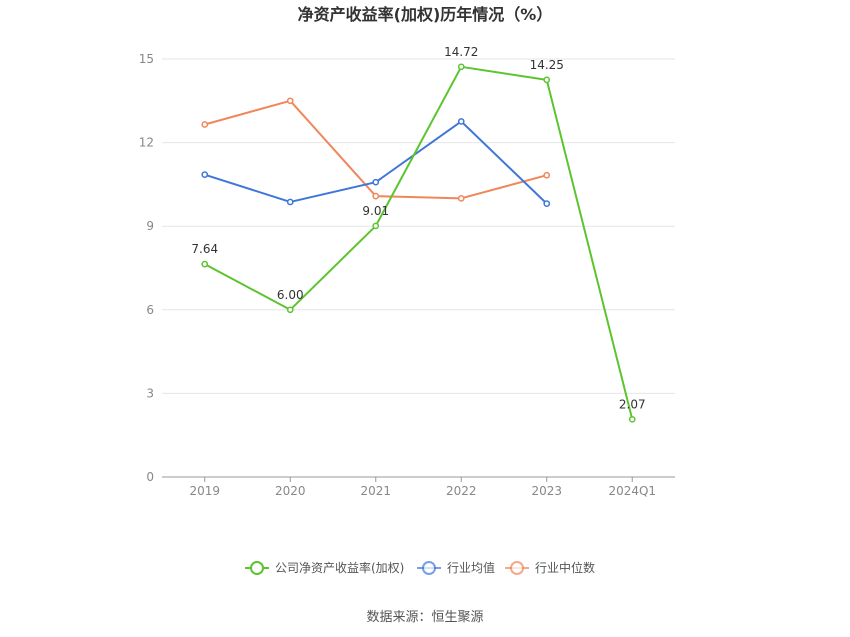 Image resolution: width=850 pixels, height=637 pixels. I want to click on x-tick-label: 2019, so click(204, 491).